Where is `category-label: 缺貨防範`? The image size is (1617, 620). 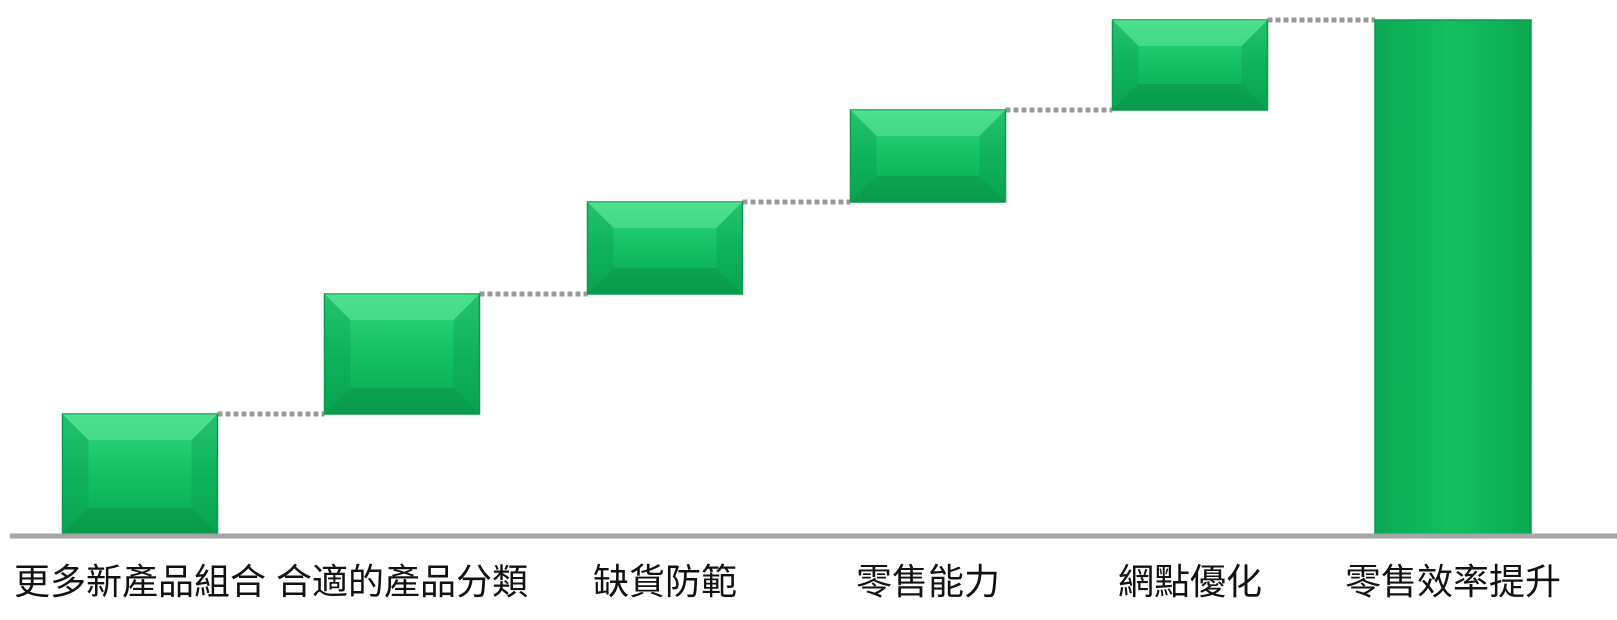
category-label: 缺貨防範 is located at coordinates (665, 582).